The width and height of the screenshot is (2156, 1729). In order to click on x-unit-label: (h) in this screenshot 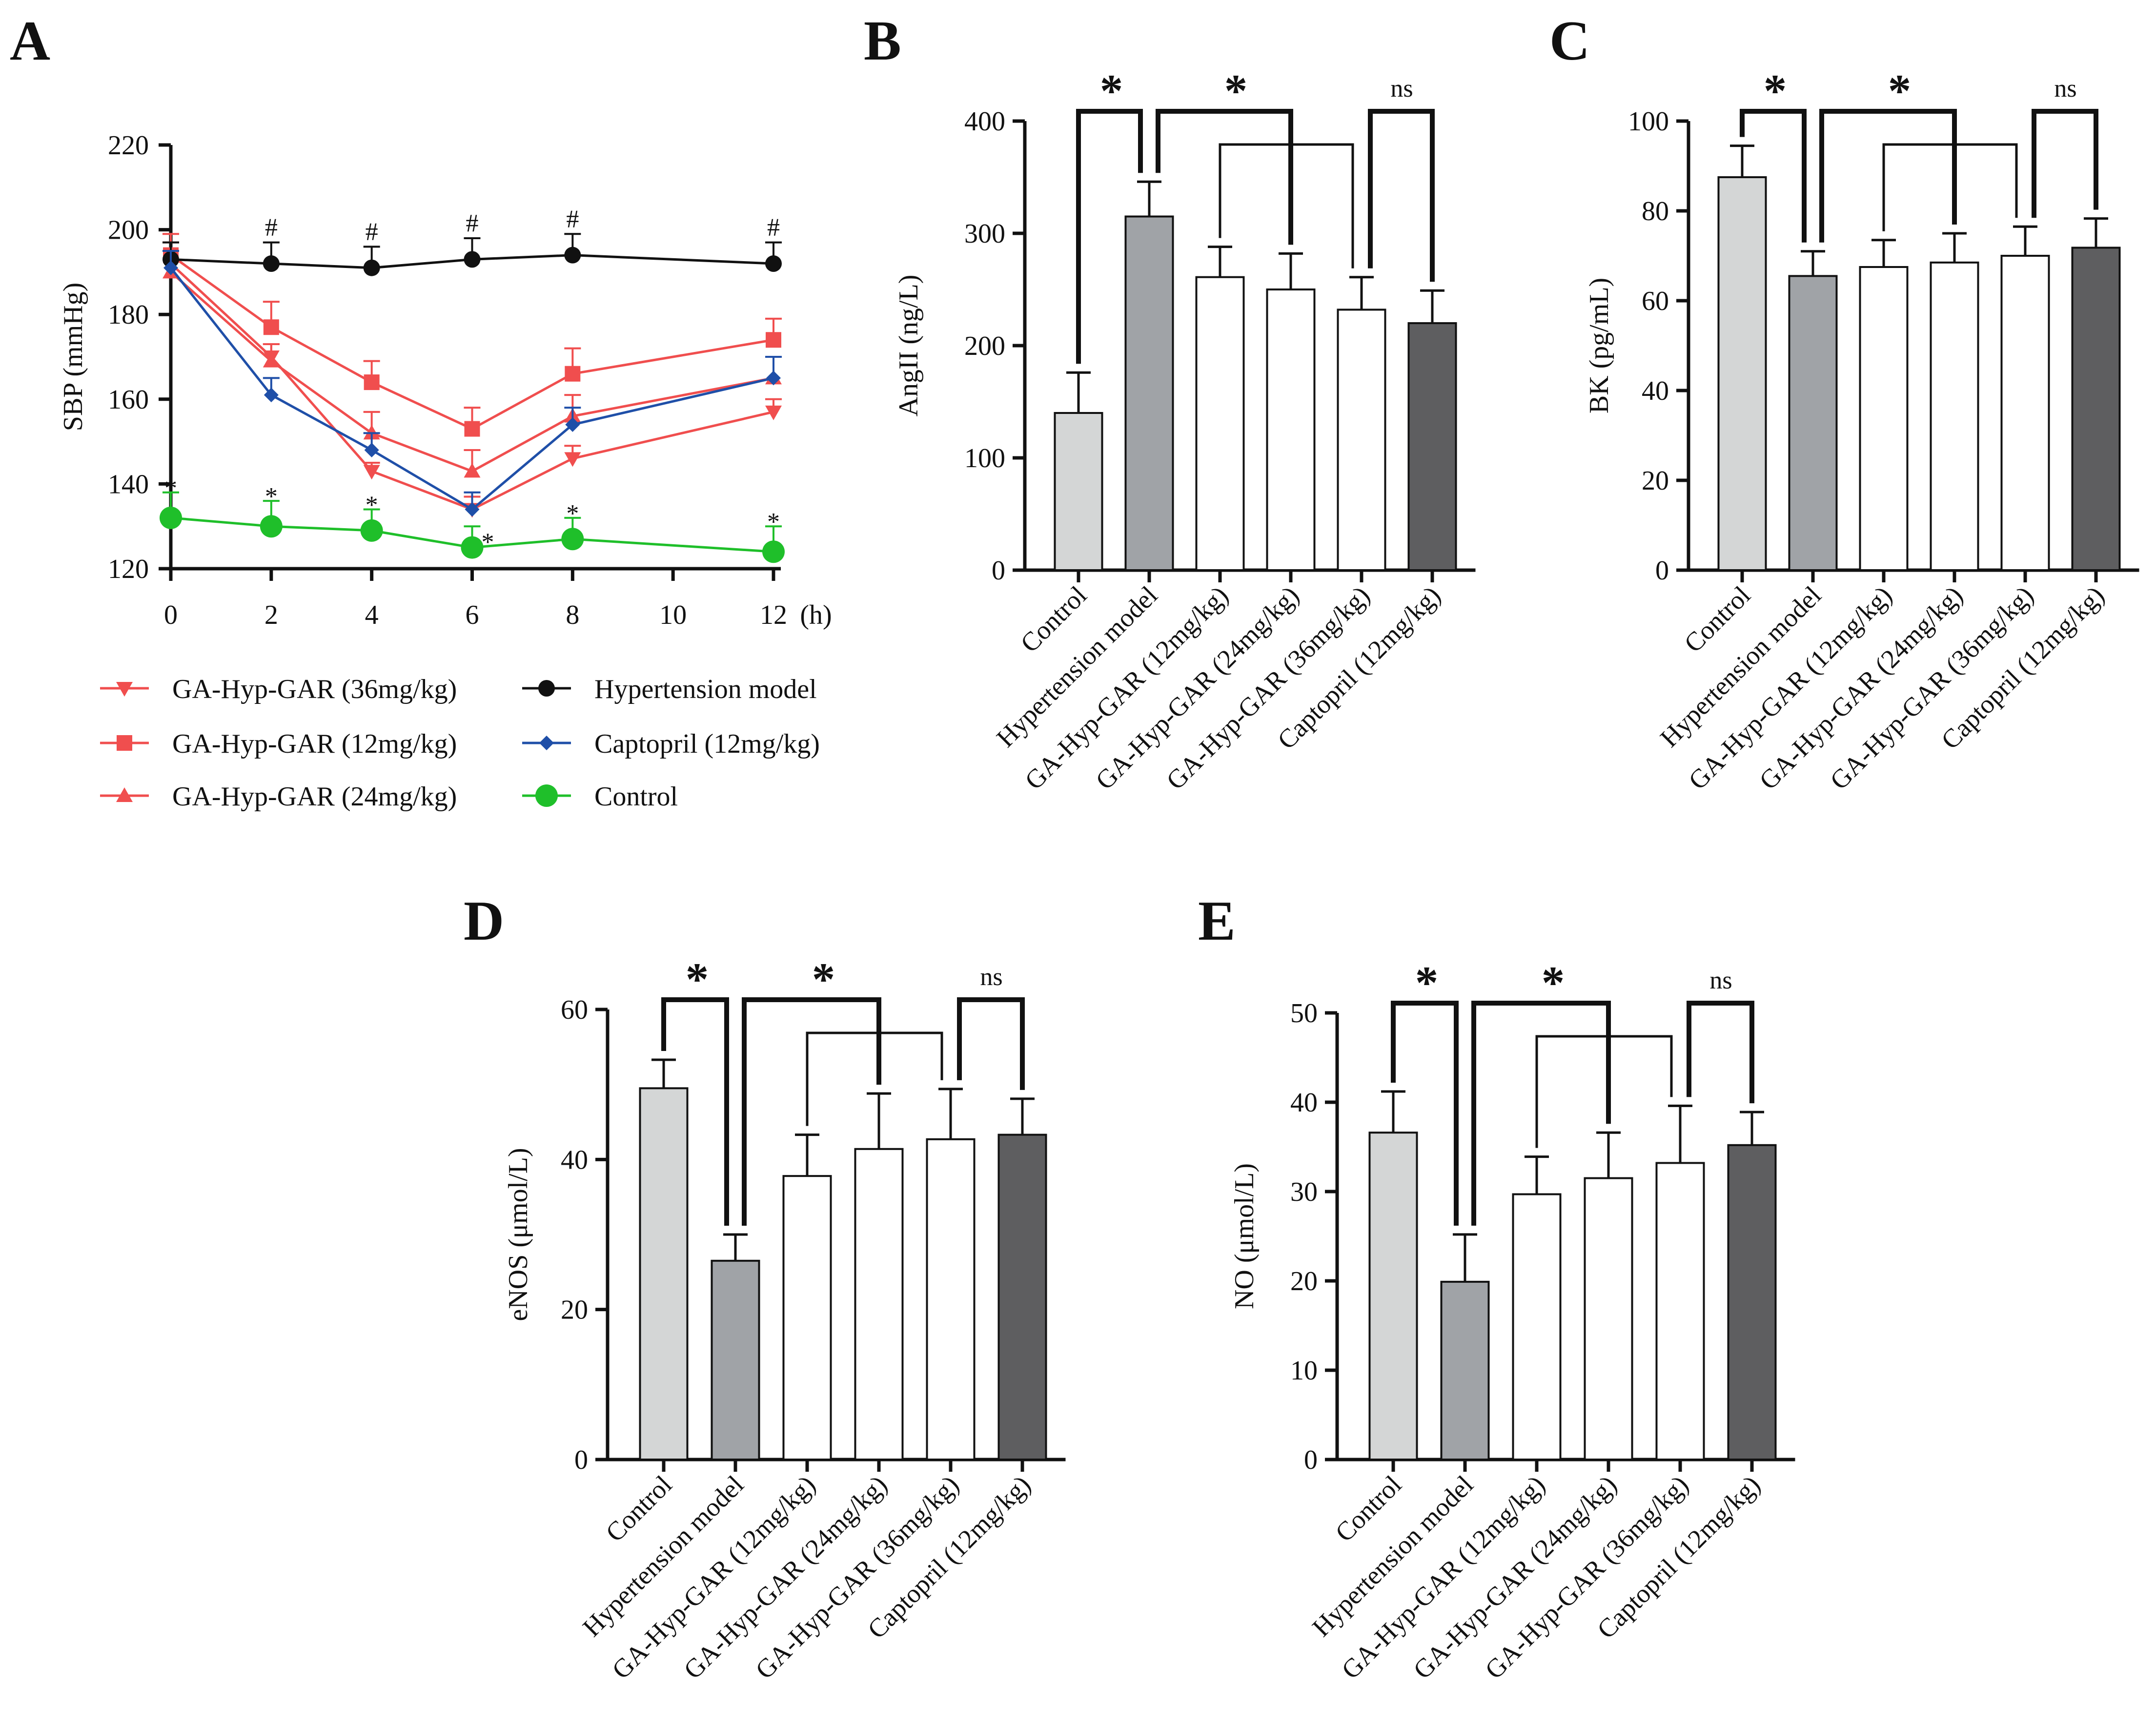, I will do `click(816, 615)`.